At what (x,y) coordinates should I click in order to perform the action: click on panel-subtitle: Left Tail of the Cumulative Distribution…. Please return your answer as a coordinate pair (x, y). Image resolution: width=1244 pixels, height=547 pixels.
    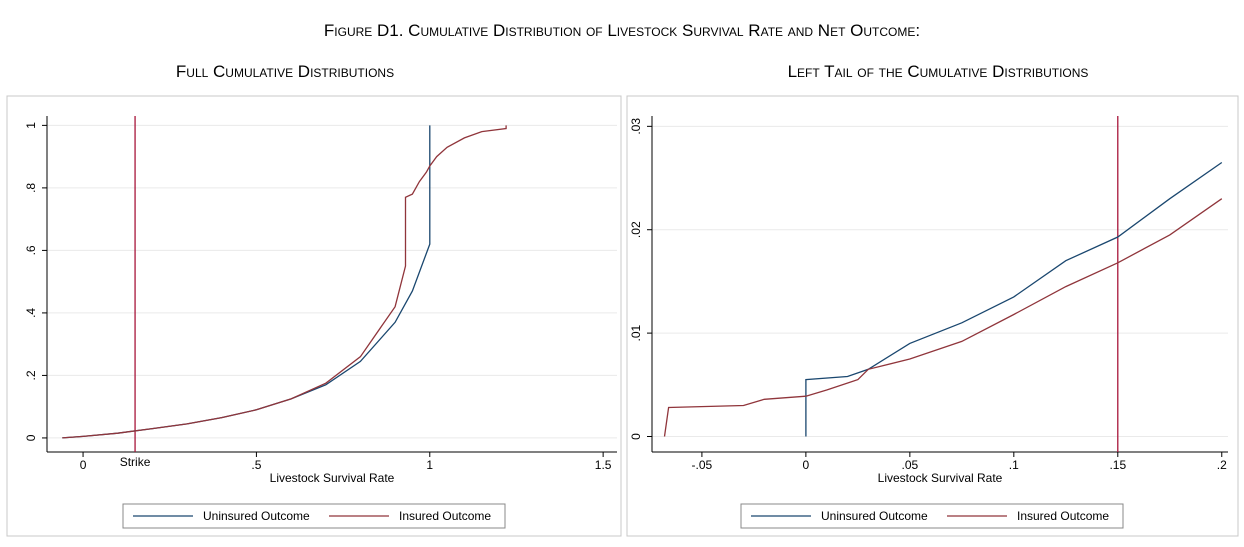
    Looking at the image, I should click on (938, 71).